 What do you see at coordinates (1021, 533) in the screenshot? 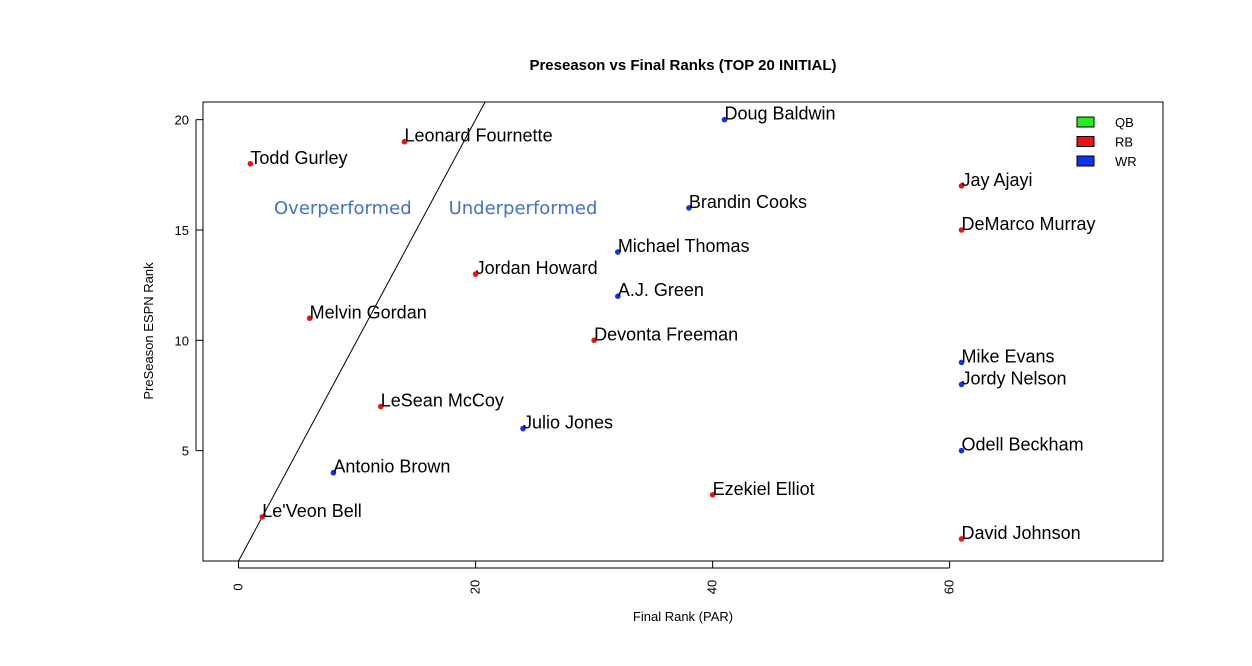
I see `point-label: David Johnson` at bounding box center [1021, 533].